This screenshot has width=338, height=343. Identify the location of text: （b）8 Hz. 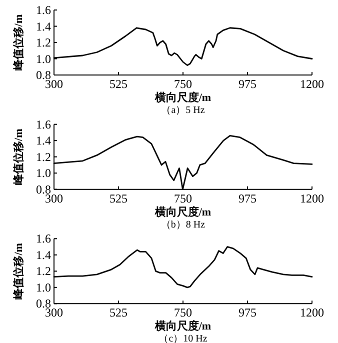
(183, 224).